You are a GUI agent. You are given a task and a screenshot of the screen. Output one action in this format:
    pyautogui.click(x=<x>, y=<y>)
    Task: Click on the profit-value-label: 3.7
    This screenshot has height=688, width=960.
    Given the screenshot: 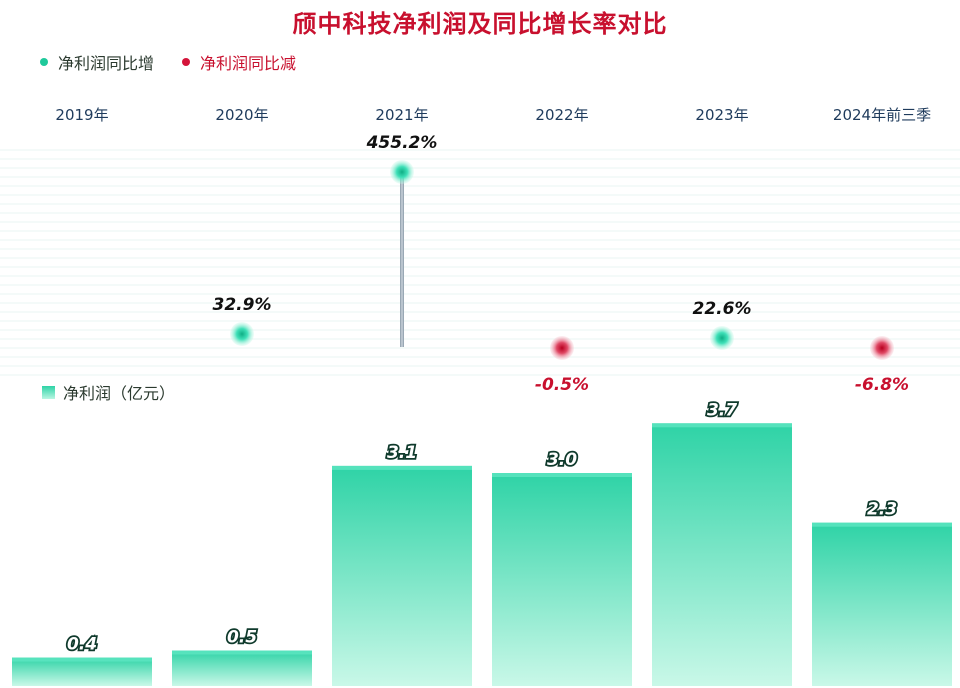 What is the action you would take?
    pyautogui.click(x=722, y=410)
    